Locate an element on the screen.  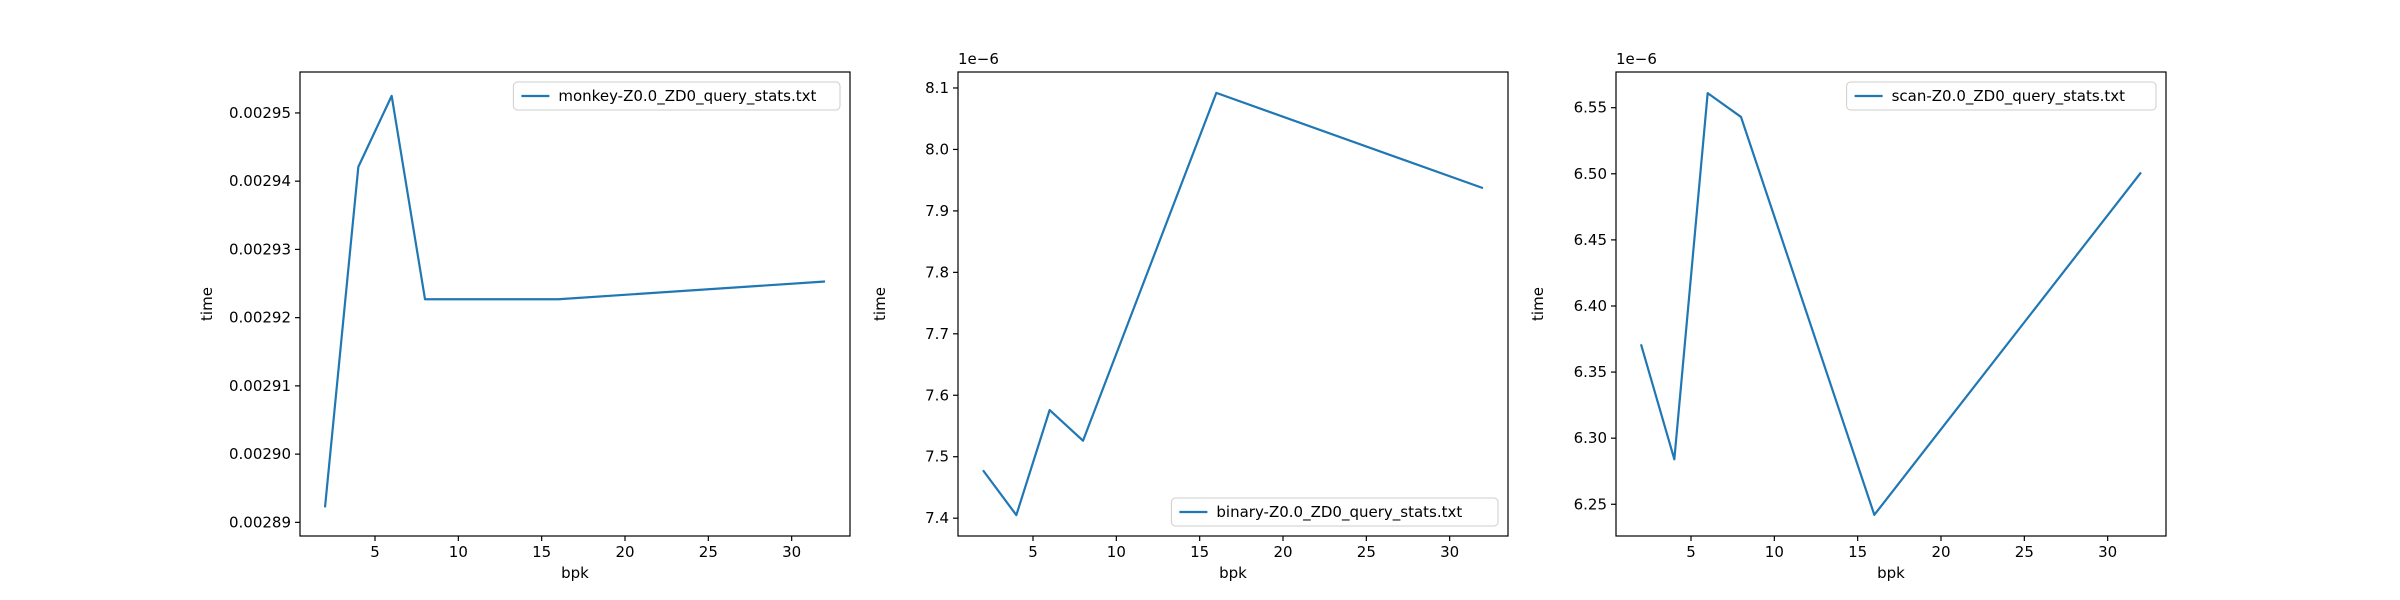
y-tick-label: 0.00295 is located at coordinates (260, 113).